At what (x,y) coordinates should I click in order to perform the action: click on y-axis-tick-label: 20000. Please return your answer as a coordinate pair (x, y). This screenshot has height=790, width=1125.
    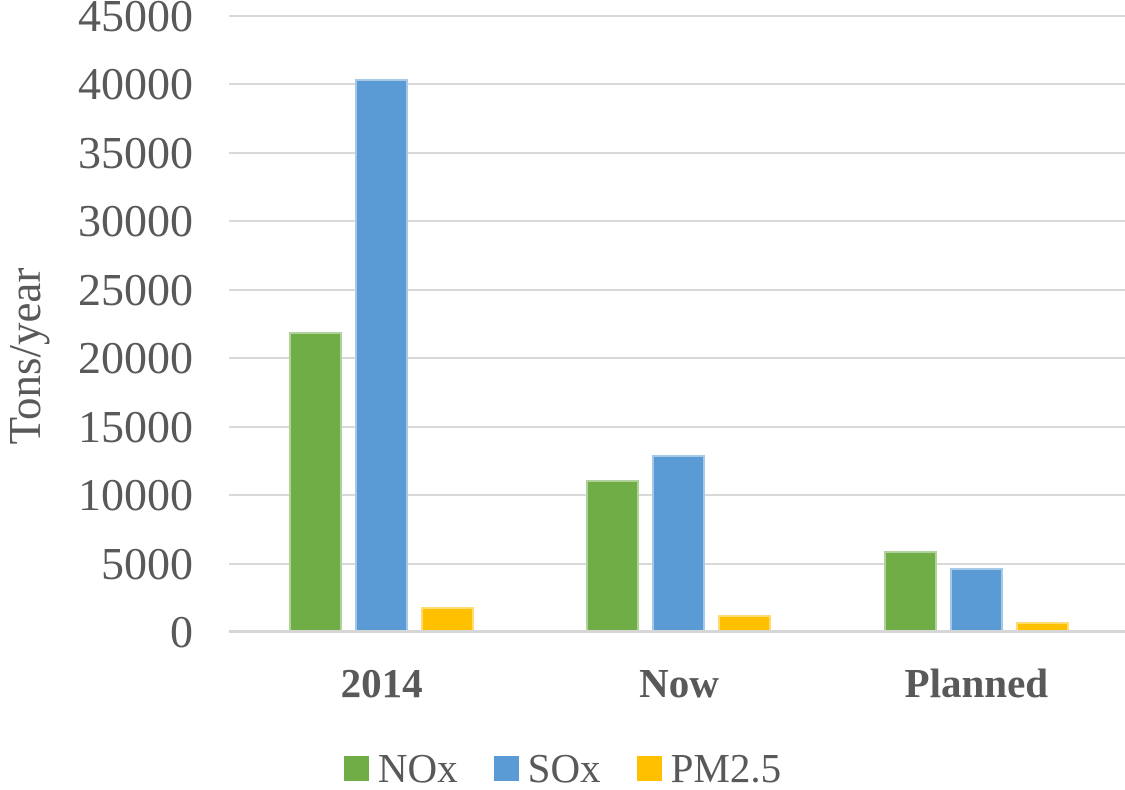
    Looking at the image, I should click on (135, 358).